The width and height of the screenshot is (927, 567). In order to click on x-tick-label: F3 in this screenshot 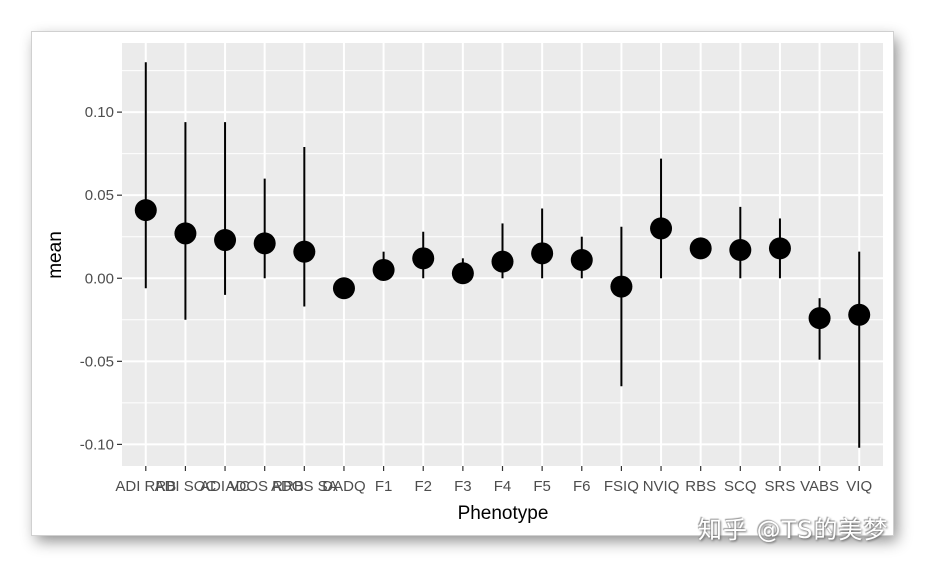, I will do `click(463, 486)`.